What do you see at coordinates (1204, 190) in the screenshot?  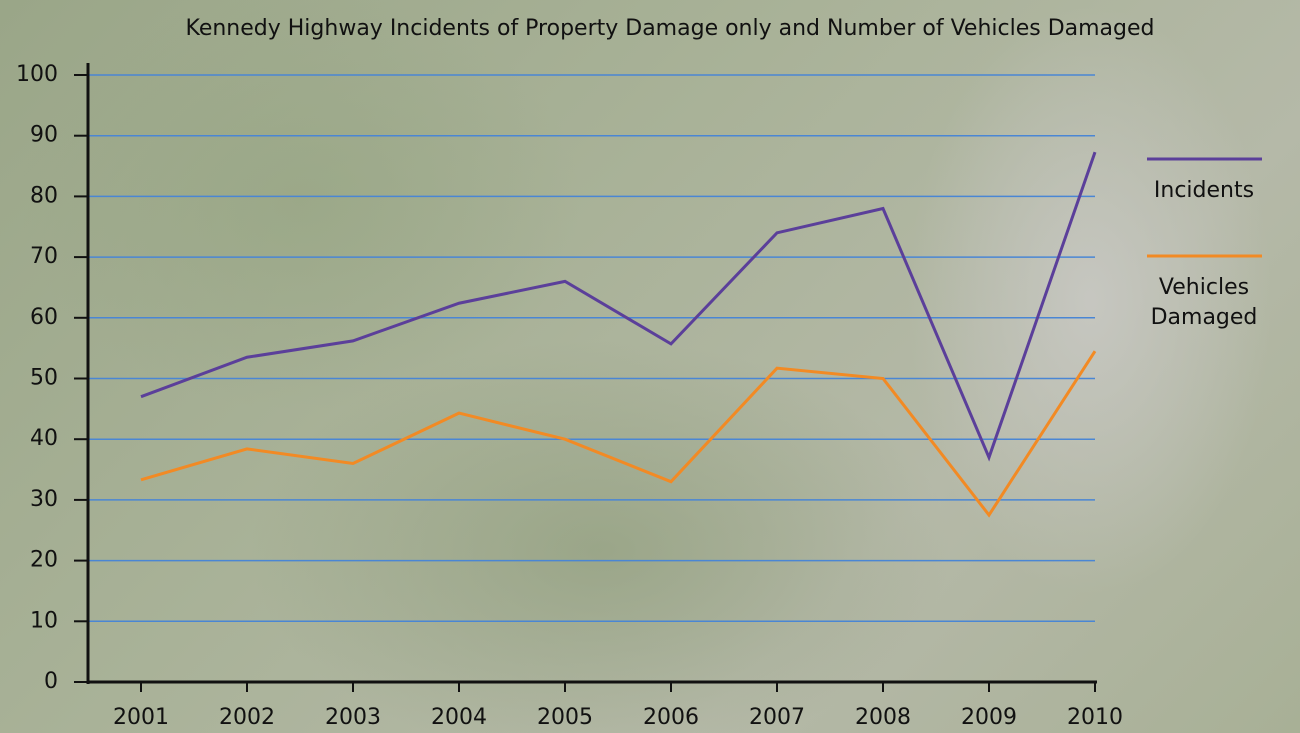 I see `legend-label: Incidents` at bounding box center [1204, 190].